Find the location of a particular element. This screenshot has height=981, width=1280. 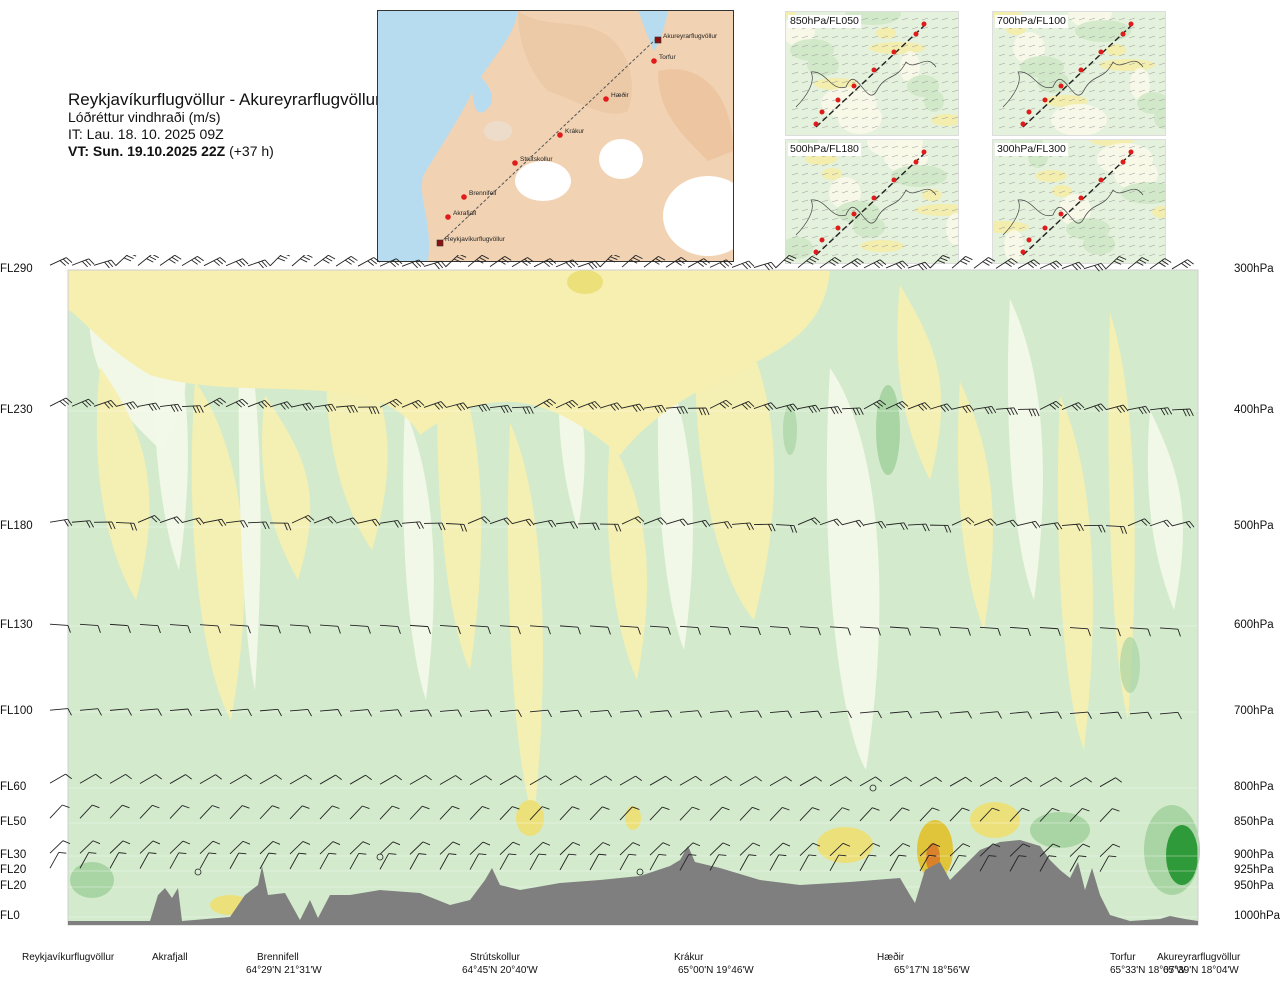

inset-label: 300hPa/FL300 is located at coordinates (1031, 149).